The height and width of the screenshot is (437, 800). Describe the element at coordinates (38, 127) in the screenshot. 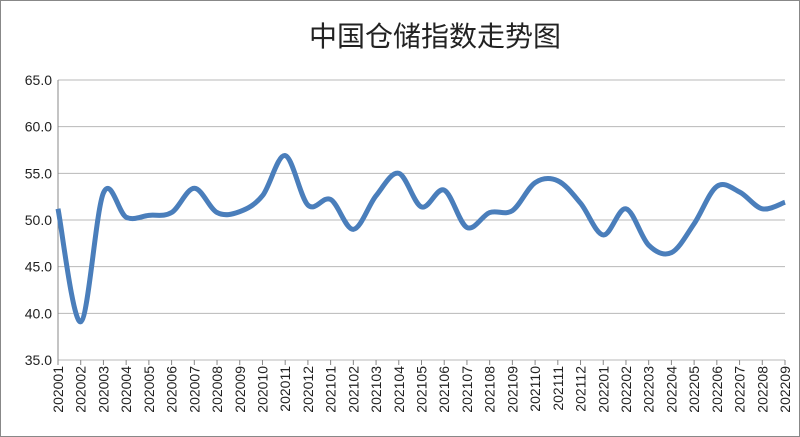

I see `y-tick-label: 60.0` at that location.